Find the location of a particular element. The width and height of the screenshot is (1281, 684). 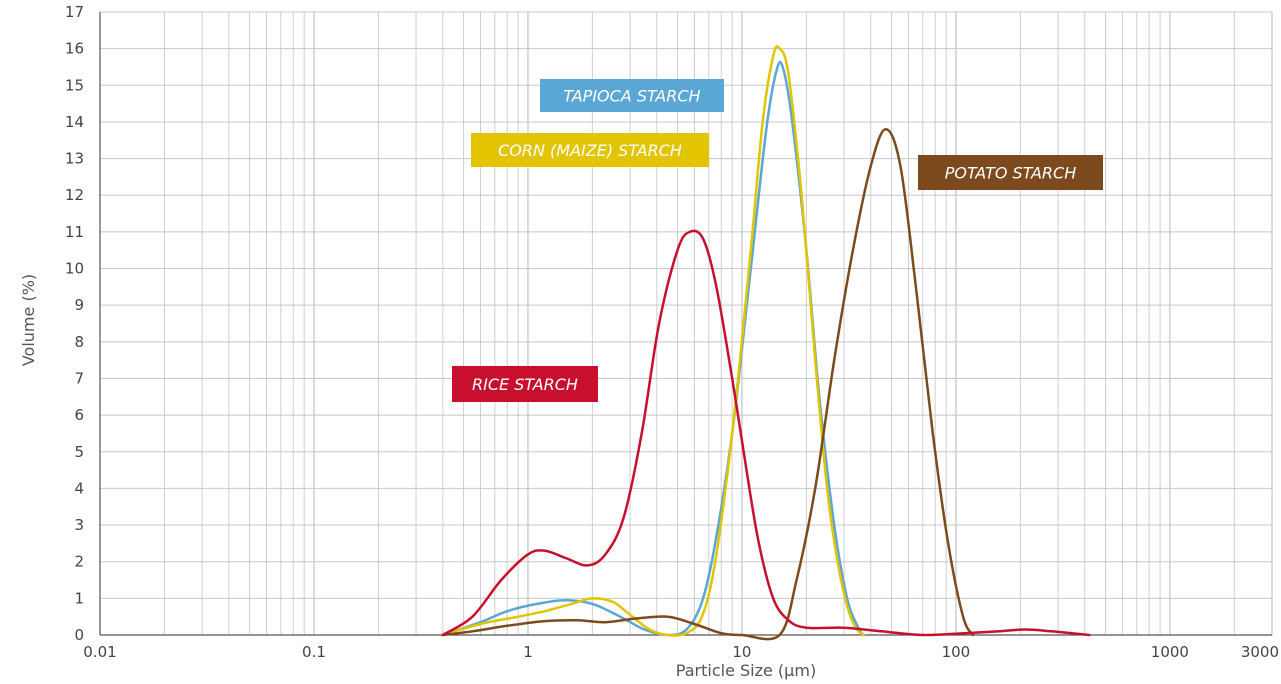

y-tick-label: 16 is located at coordinates (74, 49).